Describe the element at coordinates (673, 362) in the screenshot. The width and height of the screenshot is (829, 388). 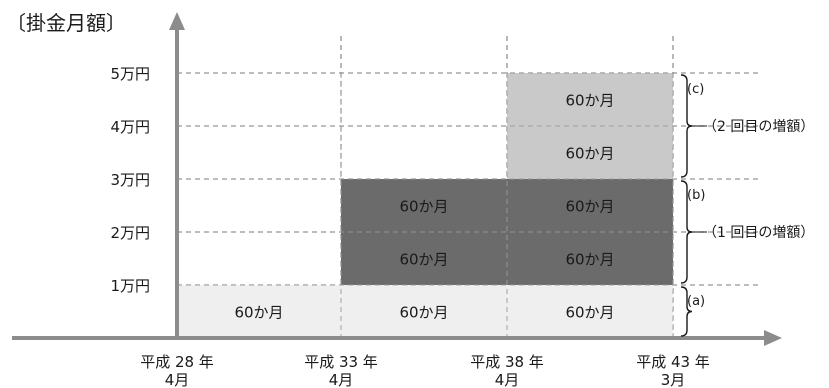
I see `x-tick-label: 平成 43 年` at that location.